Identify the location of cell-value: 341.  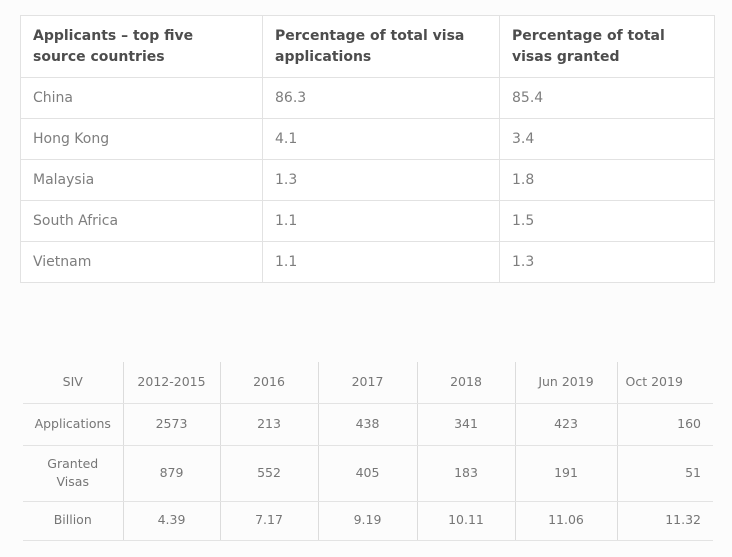
(465, 424).